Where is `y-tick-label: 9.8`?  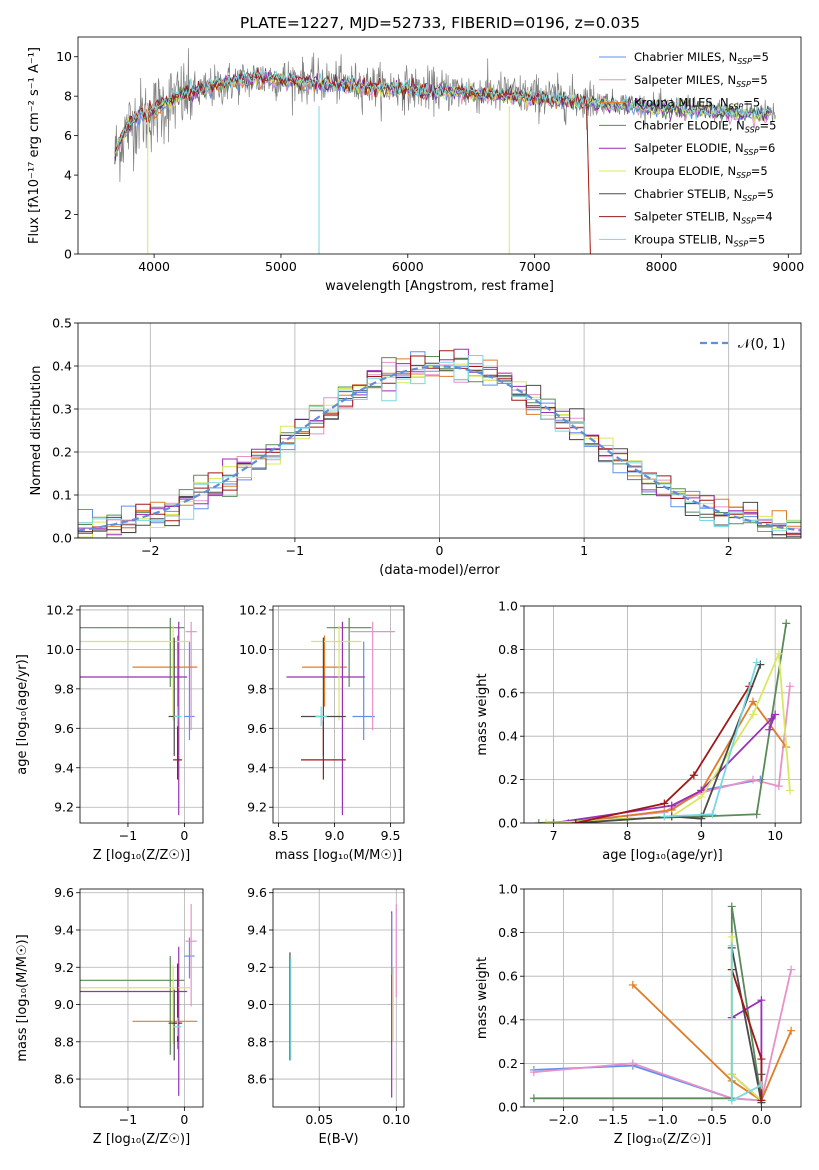 y-tick-label: 9.8 is located at coordinates (257, 688).